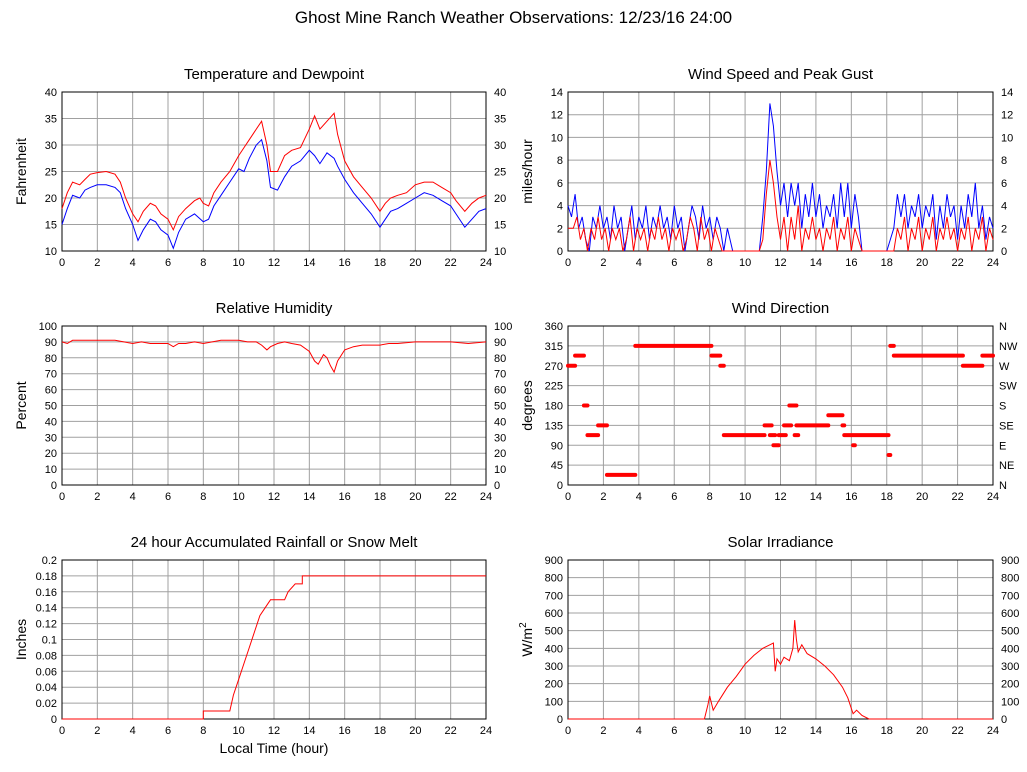 Image resolution: width=1027 pixels, height=772 pixels. What do you see at coordinates (554, 426) in the screenshot?
I see `dir-ytick-label-3: 135` at bounding box center [554, 426].